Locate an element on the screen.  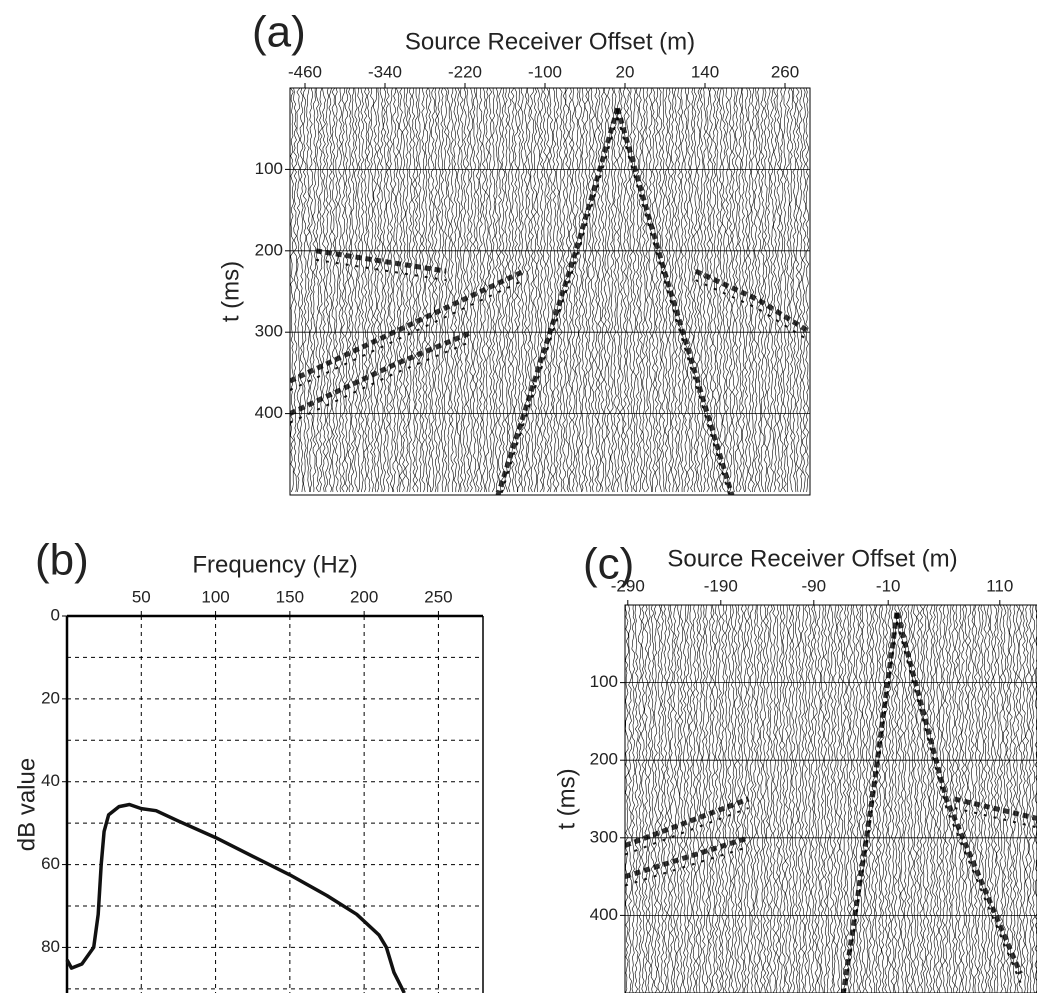
y-tick-label: 60 is located at coordinates (50, 863).